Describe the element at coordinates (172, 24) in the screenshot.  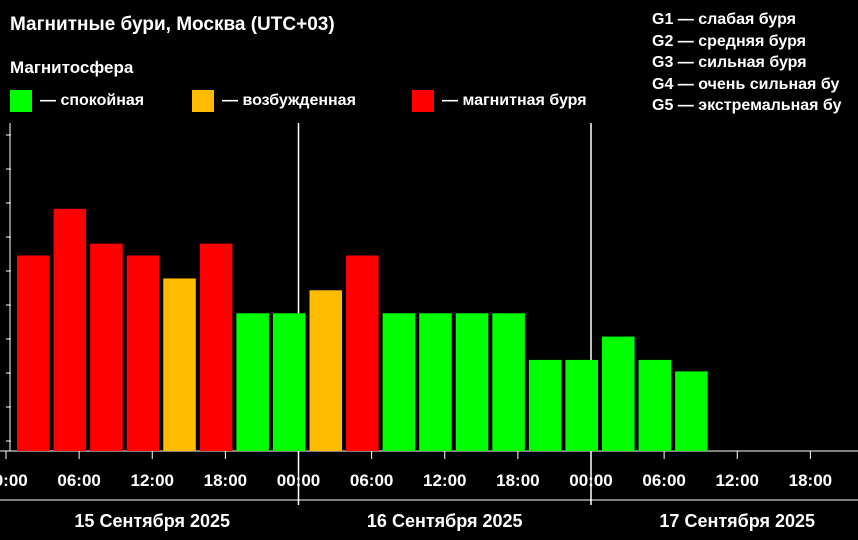
I see `chart-title: Магнитные бури, Москва (UTC+03)` at that location.